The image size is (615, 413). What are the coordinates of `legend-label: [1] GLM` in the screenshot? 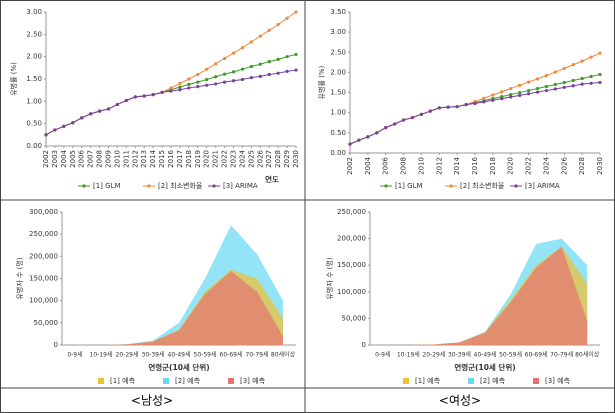 It's located at (409, 186).